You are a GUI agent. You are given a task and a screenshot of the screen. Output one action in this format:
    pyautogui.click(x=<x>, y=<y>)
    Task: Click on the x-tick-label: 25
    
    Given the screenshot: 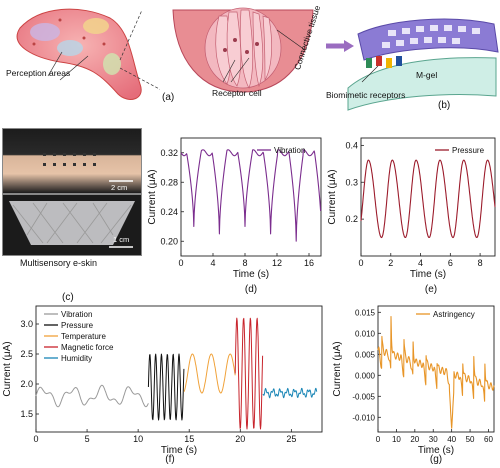 What is the action you would take?
    pyautogui.click(x=291, y=439)
    